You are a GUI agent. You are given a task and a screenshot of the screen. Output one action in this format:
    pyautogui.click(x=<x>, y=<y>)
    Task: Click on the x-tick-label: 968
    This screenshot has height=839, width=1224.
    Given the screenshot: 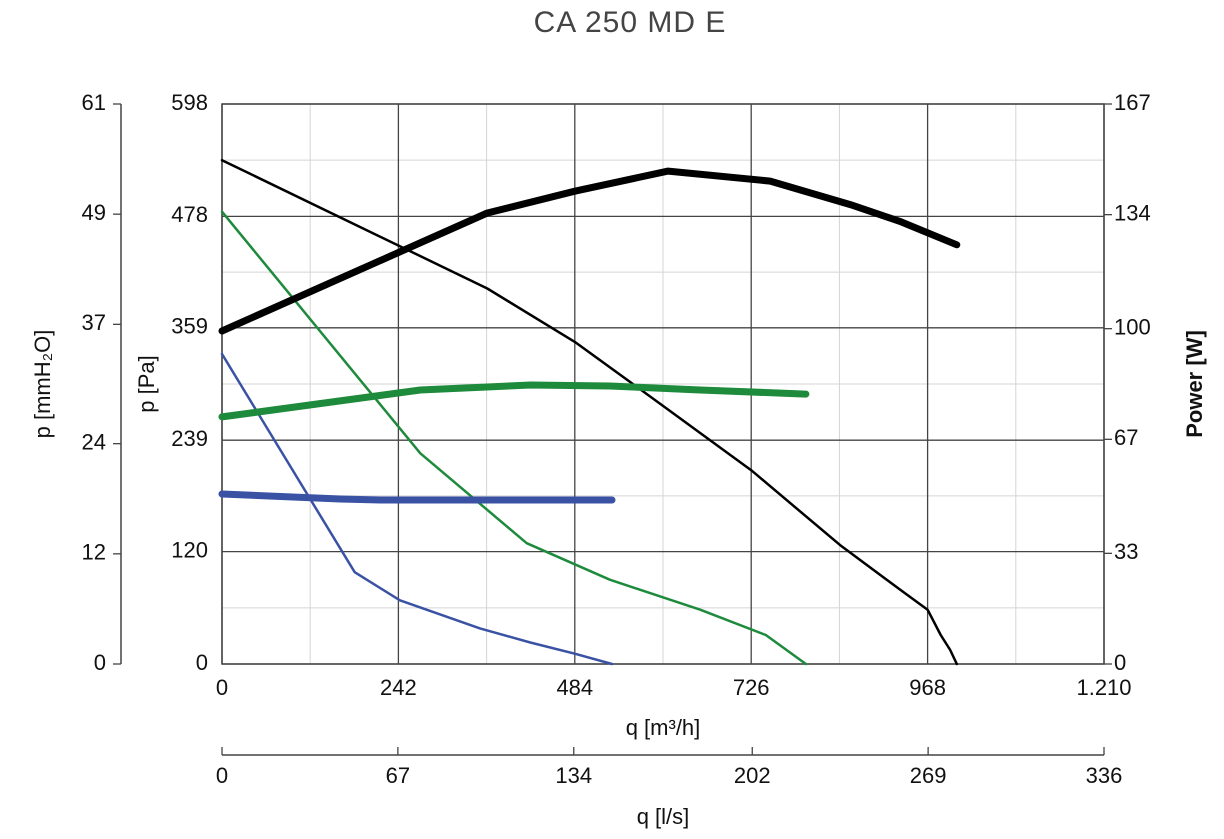 What is the action you would take?
    pyautogui.click(x=927, y=687)
    